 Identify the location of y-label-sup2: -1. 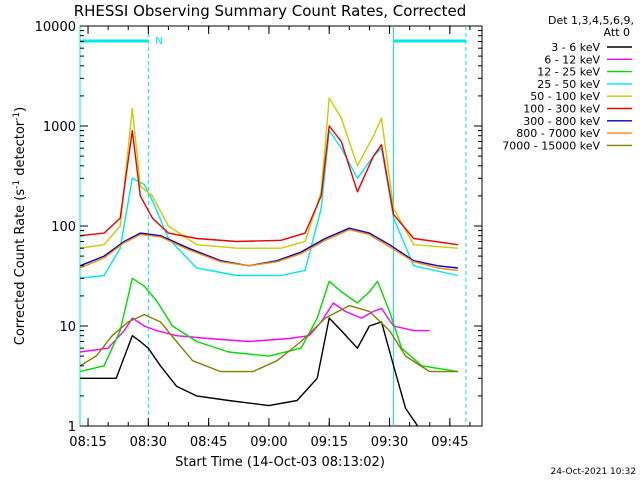
(17, 116).